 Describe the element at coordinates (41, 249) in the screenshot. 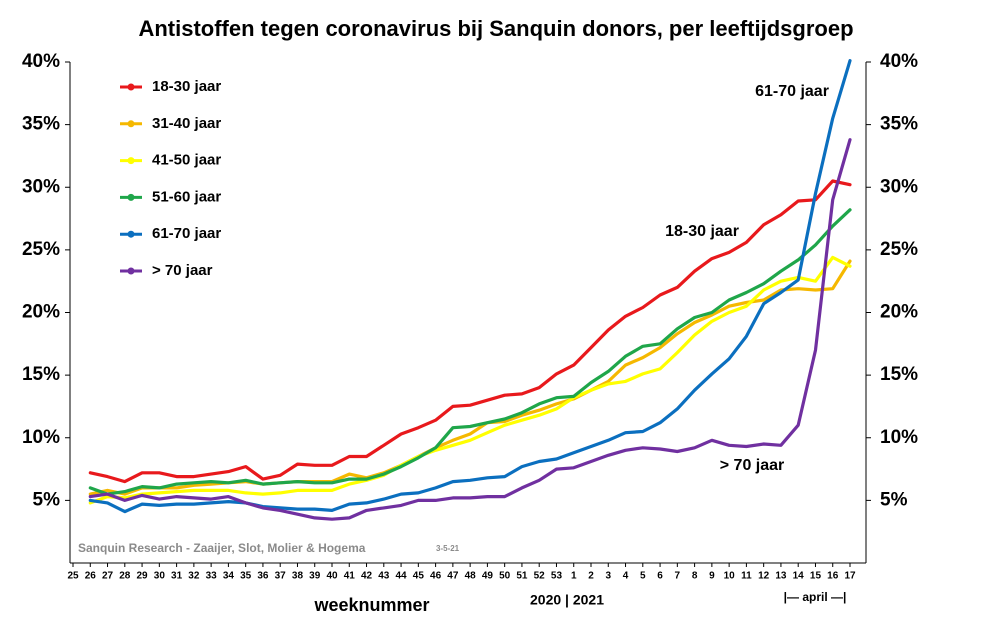

I see `y-tick-label: 25%` at that location.